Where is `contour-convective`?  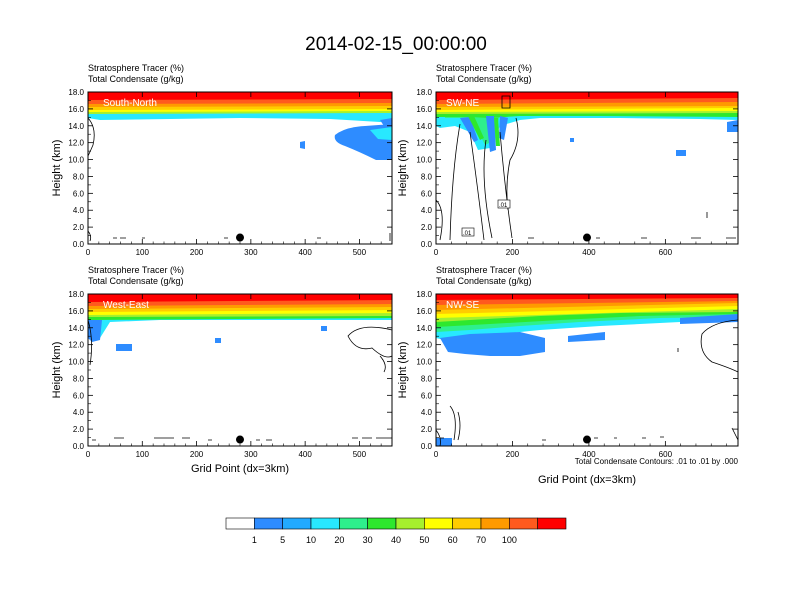
contour-convective is located at coordinates (477, 168).